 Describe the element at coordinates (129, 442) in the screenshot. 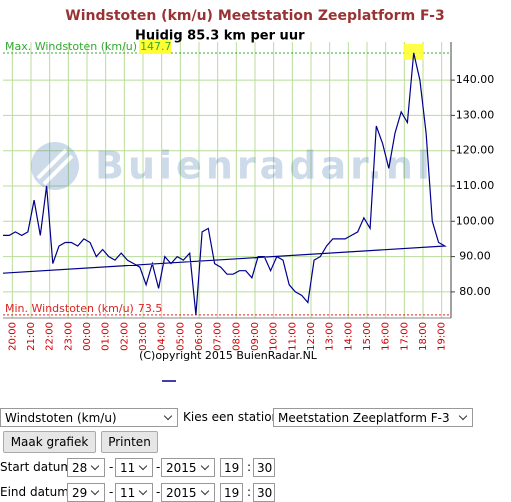

I see `print-button: Printen` at that location.